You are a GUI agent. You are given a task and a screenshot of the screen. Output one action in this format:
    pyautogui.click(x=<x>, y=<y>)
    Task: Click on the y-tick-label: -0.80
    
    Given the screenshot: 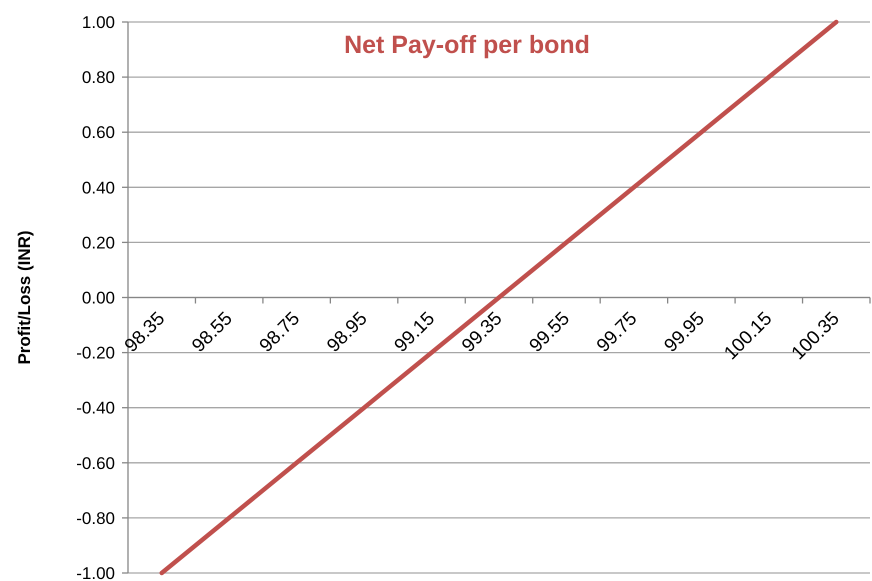 What is the action you would take?
    pyautogui.click(x=95, y=518)
    